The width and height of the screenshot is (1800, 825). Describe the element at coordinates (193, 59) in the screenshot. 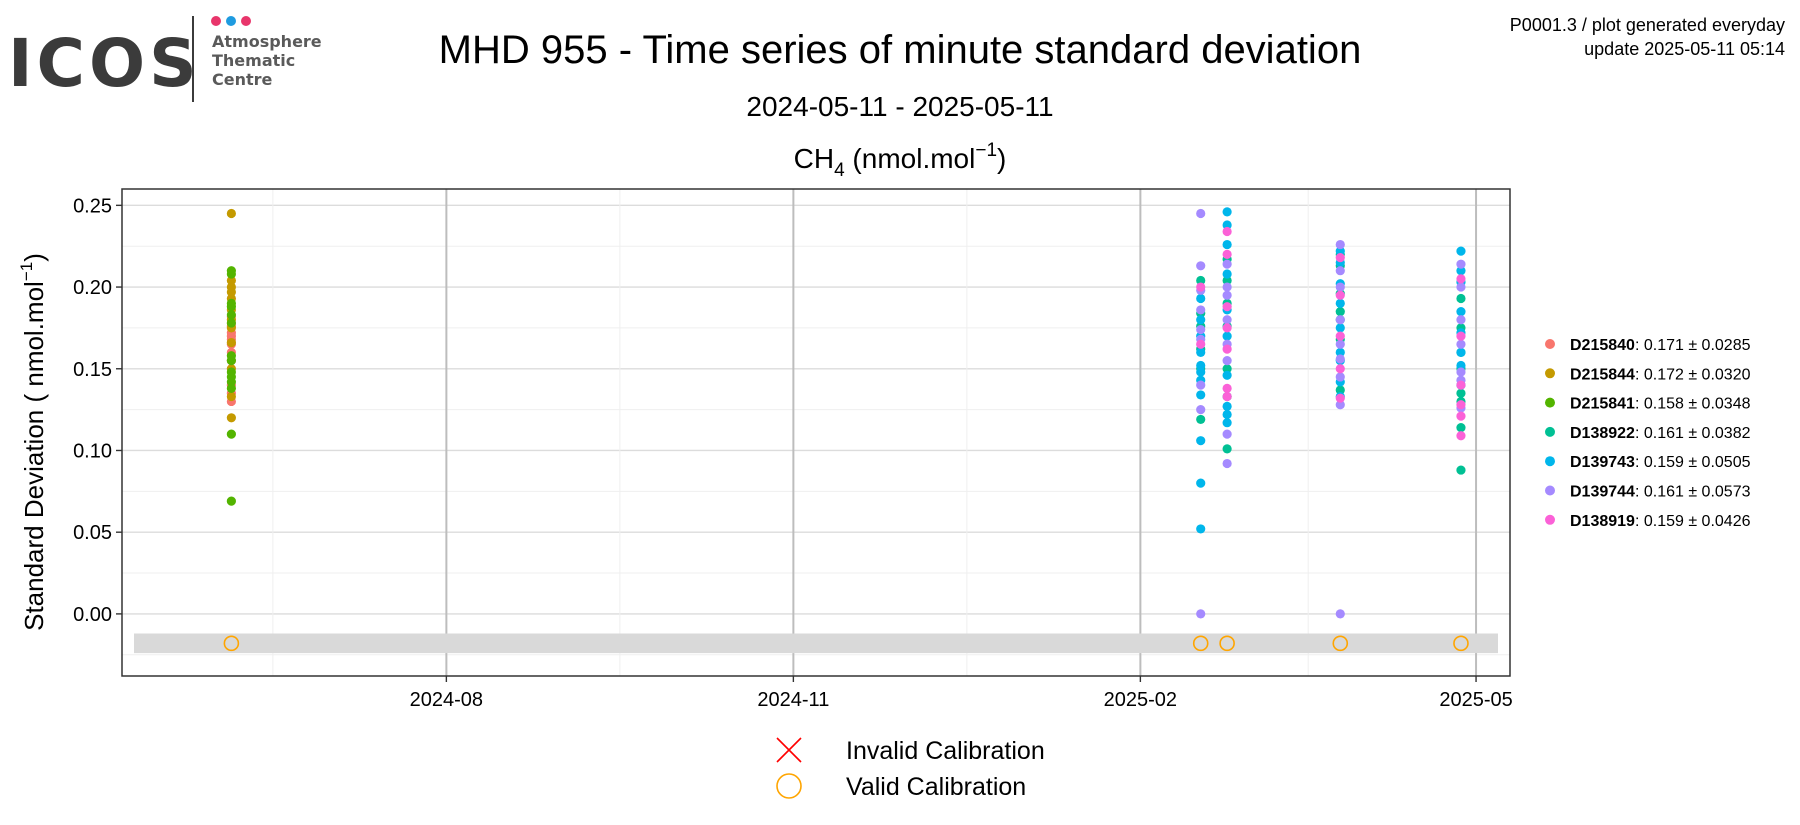

I see `logo-divider` at that location.